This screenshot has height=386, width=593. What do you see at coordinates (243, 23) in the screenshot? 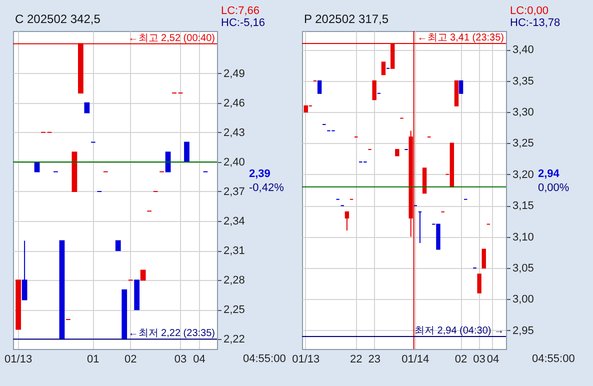
I see `text: HC:-5,16` at bounding box center [243, 23].